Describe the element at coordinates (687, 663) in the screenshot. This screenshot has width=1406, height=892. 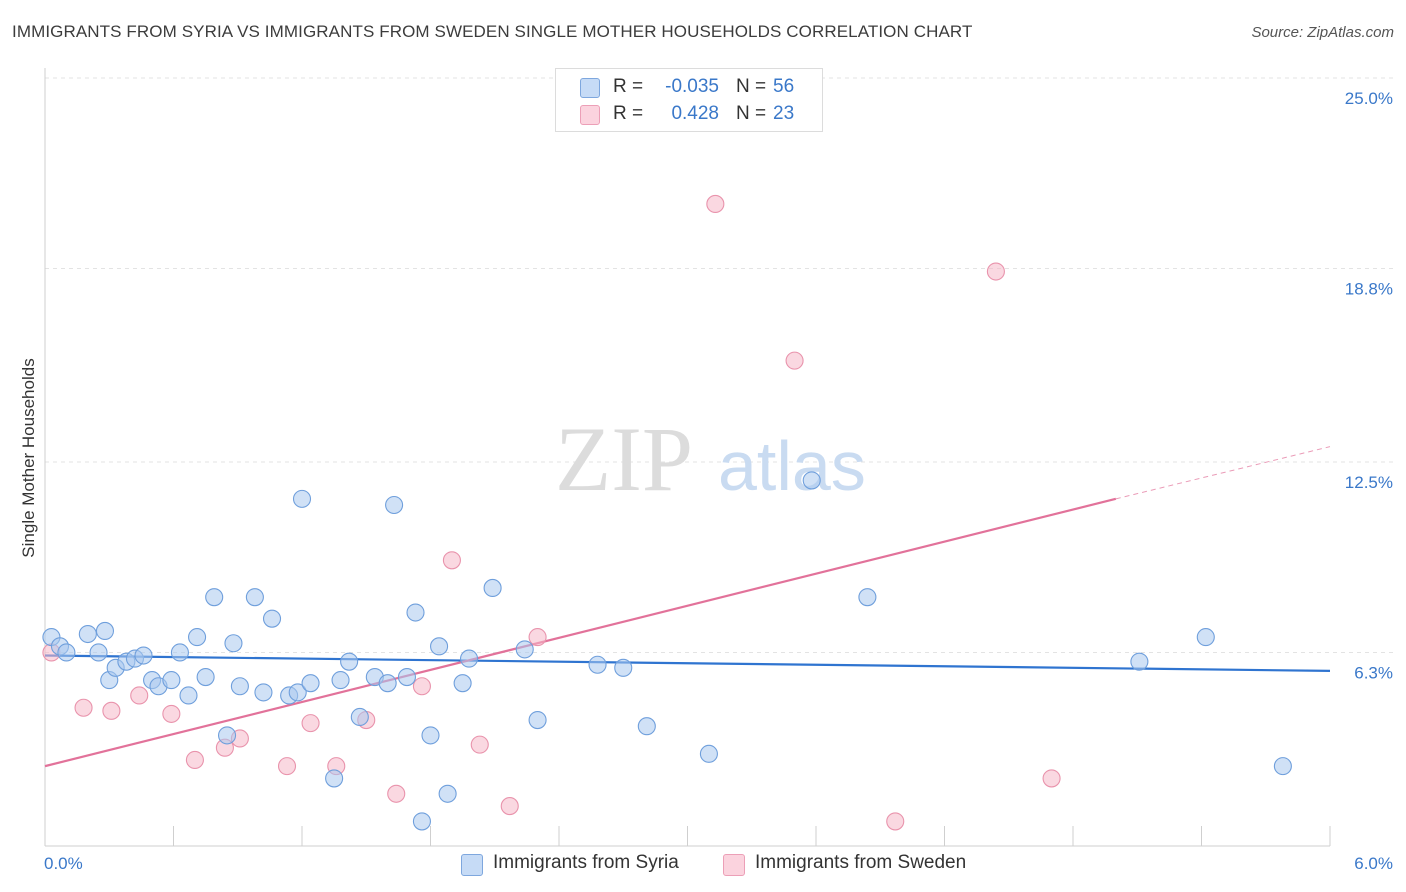
I see `trend-line-syria` at that location.